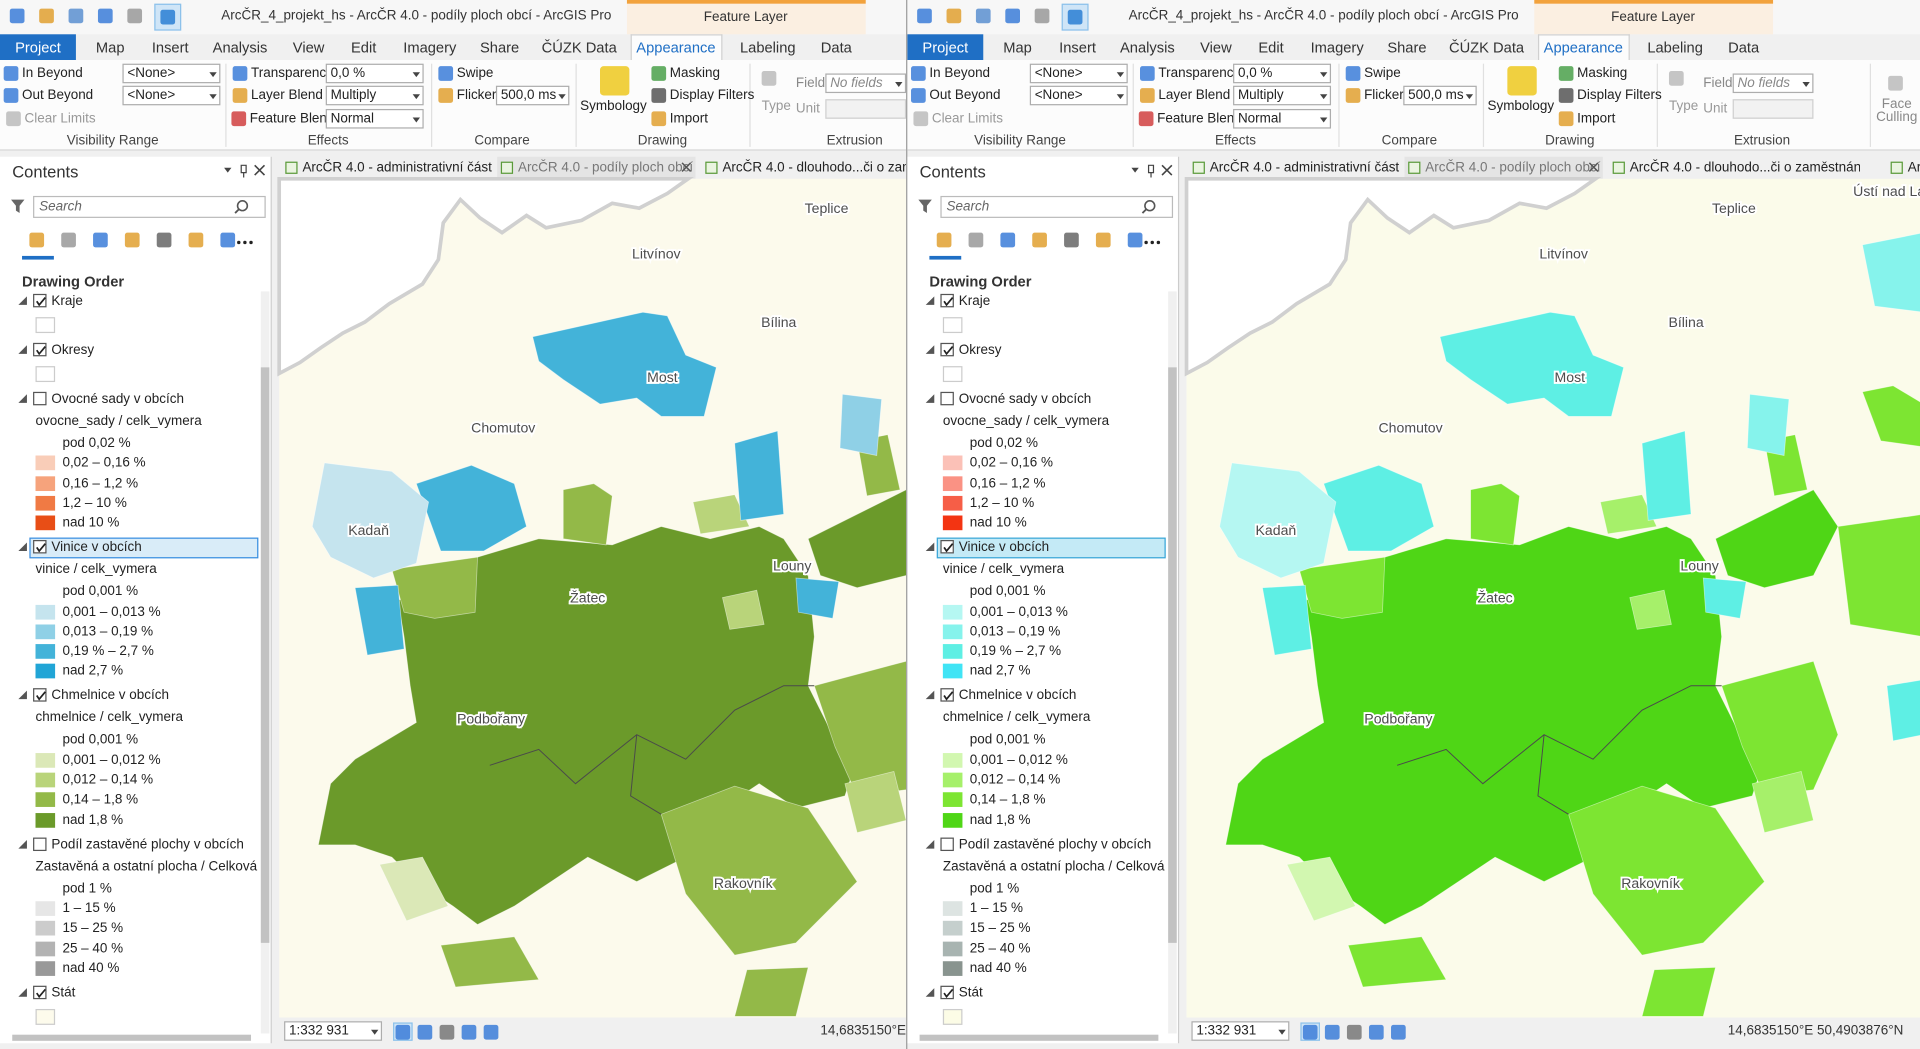 This screenshot has width=1920, height=1049. What do you see at coordinates (291, 167) in the screenshot?
I see `map-tab-icon` at bounding box center [291, 167].